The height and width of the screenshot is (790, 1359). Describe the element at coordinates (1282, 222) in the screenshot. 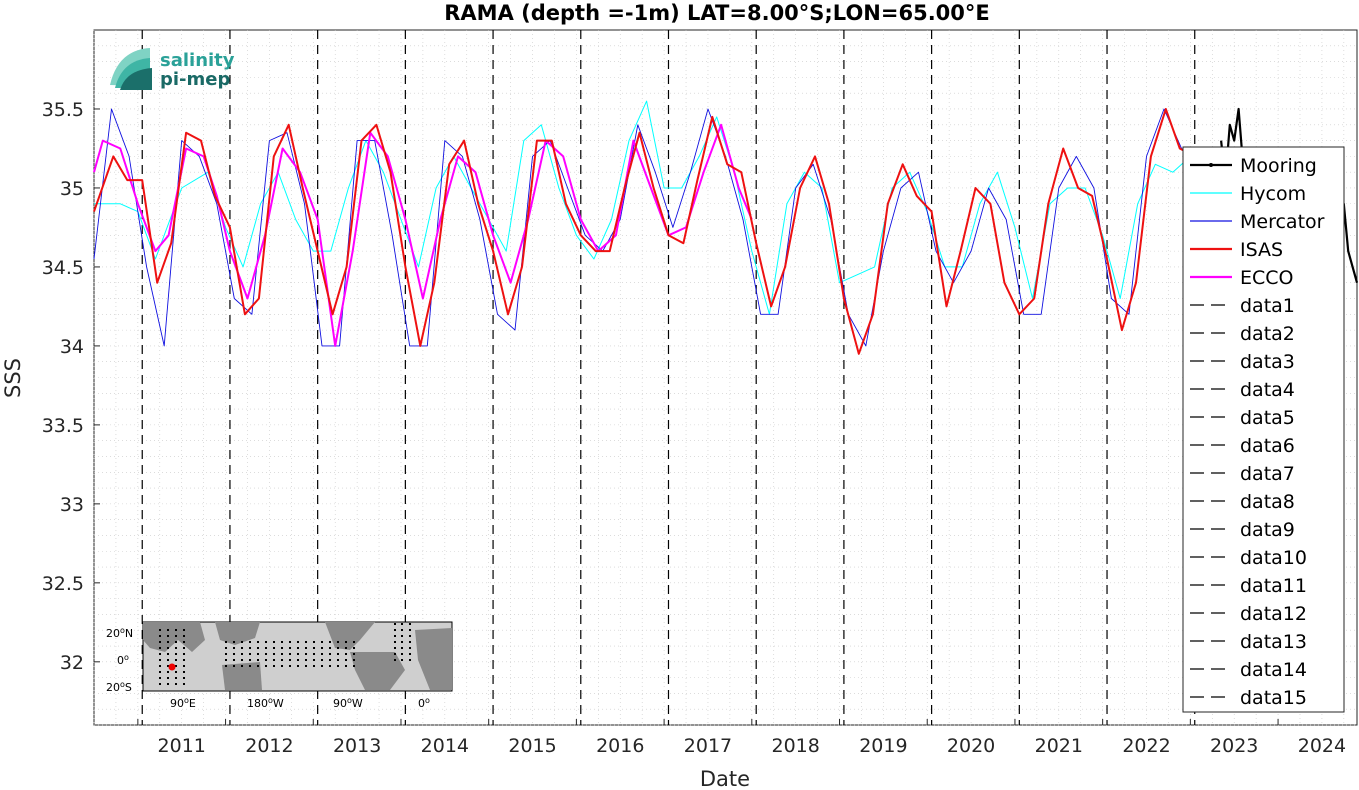

I see `legend-label: Mercator` at that location.